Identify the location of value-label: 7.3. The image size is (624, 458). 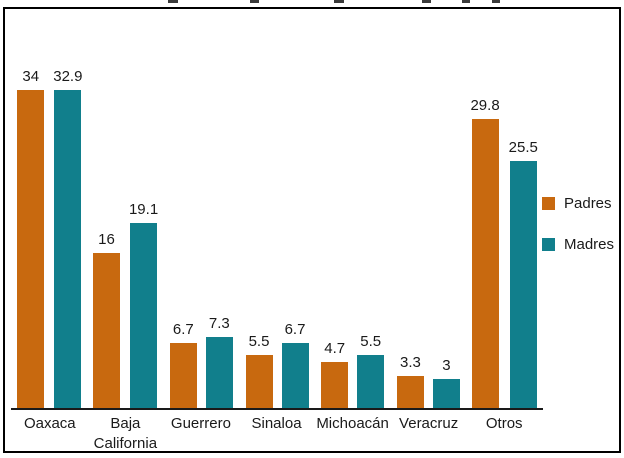
(219, 324).